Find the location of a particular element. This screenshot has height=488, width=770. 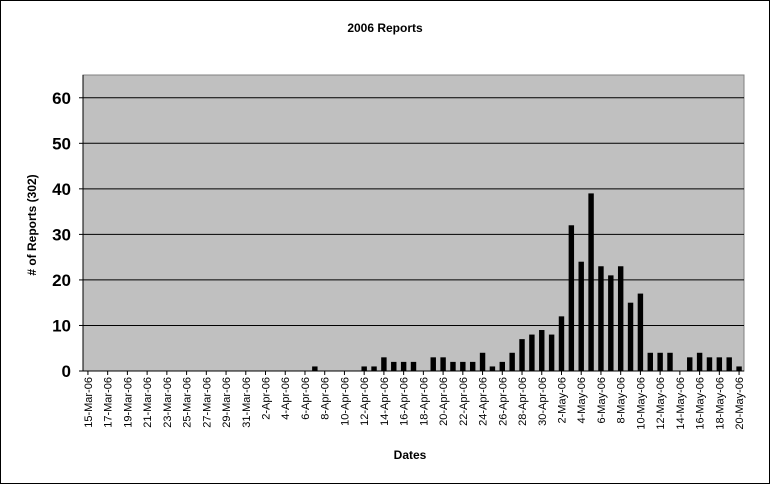

x-tick-label: 16-Apr-06 is located at coordinates (405, 401).